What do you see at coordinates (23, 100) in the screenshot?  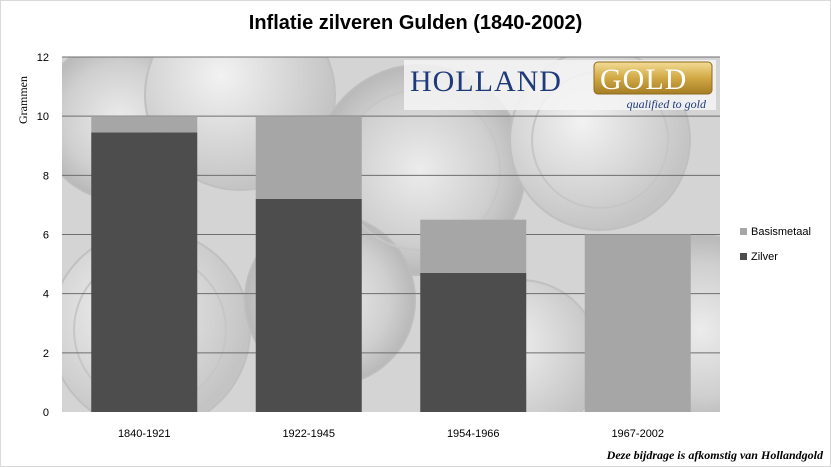 I see `y-axis-label: Grammen` at bounding box center [23, 100].